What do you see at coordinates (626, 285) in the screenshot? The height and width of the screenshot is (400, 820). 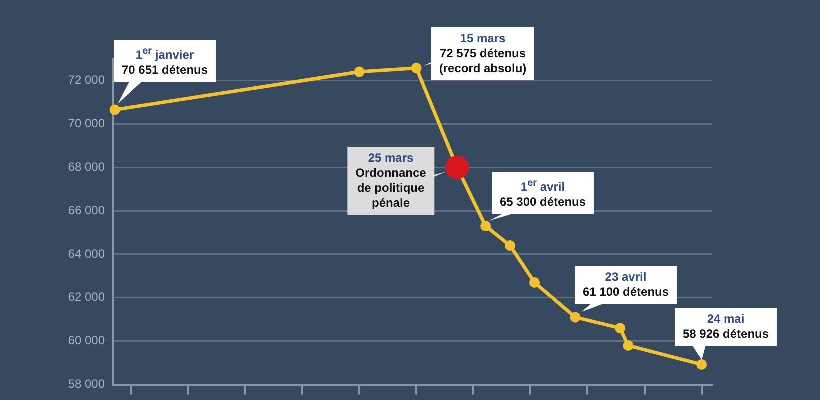 I see `annotation: 23 avril 61 100 détenus` at bounding box center [626, 285].